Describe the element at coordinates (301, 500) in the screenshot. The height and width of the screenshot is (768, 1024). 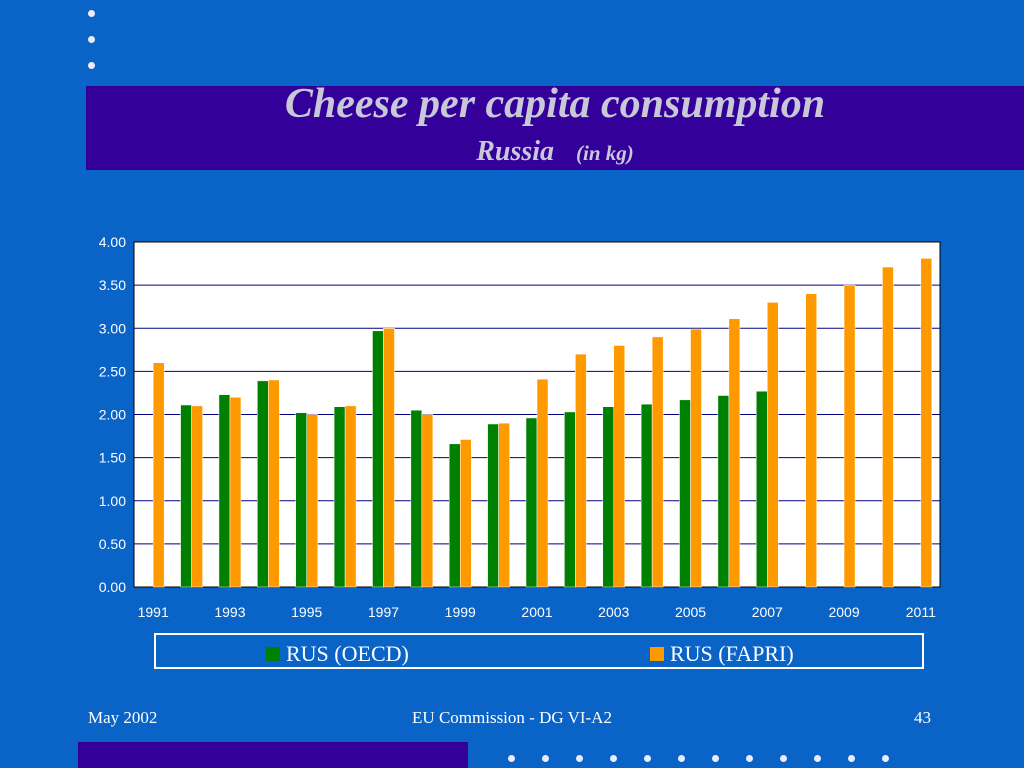
I see `oecd-bar-1995` at that location.